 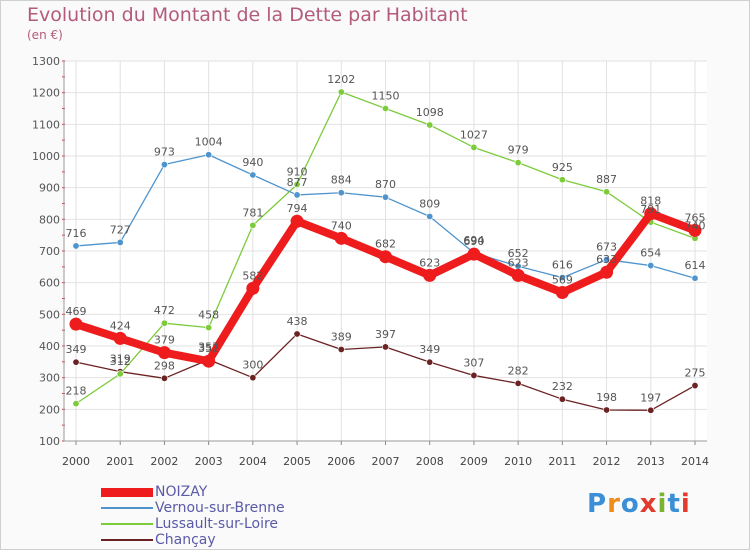 What do you see at coordinates (127, 524) in the screenshot?
I see `legend-swatch-lussault` at bounding box center [127, 524].